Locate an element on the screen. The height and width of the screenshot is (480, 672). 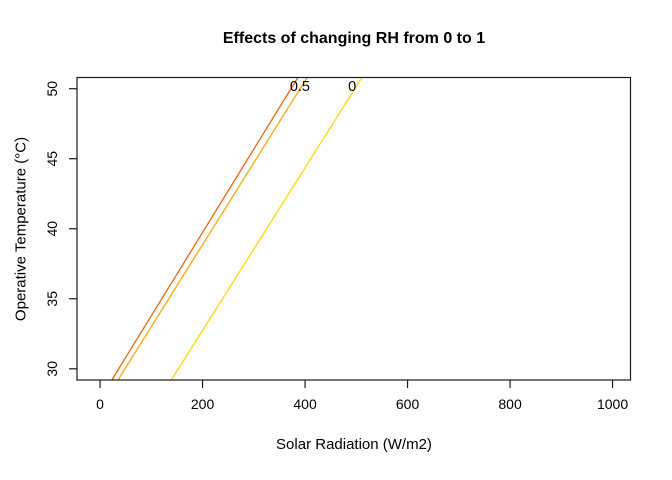
y-tick-label: 50 is located at coordinates (52, 89).